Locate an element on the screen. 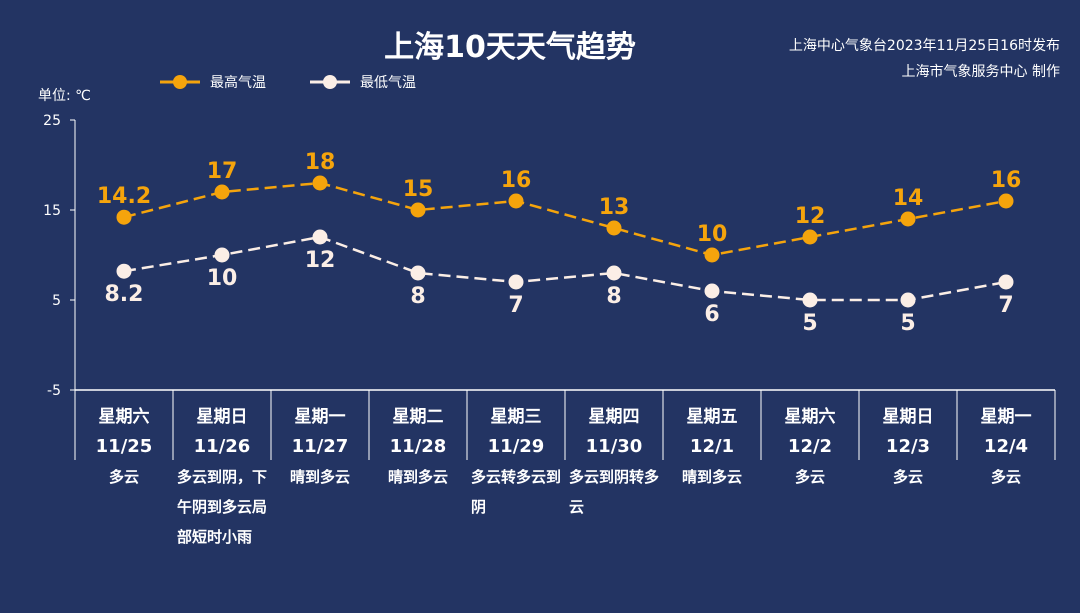  date-label: 11/27 is located at coordinates (320, 446).